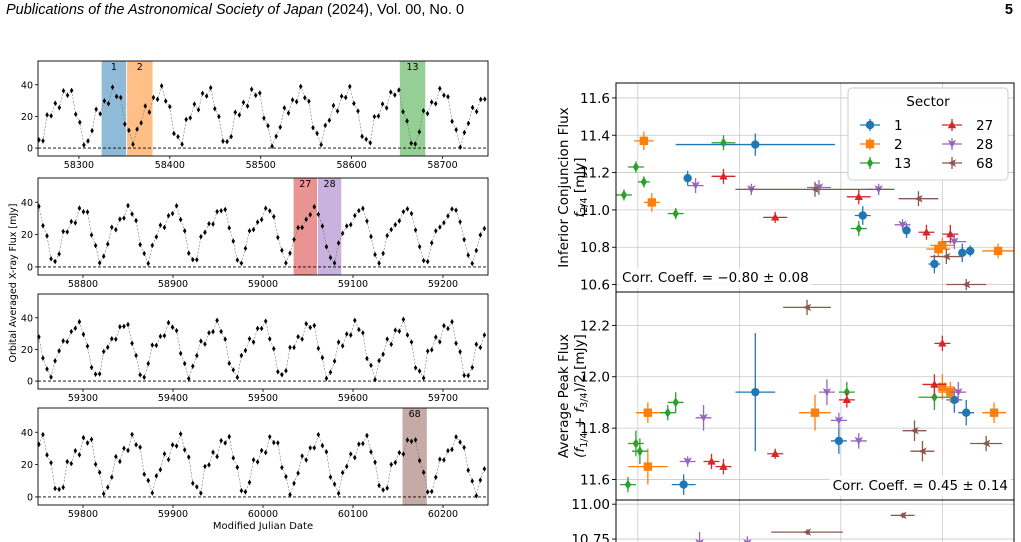 The height and width of the screenshot is (542, 1021). What do you see at coordinates (675, 402) in the screenshot?
I see `marker-diamond` at bounding box center [675, 402].